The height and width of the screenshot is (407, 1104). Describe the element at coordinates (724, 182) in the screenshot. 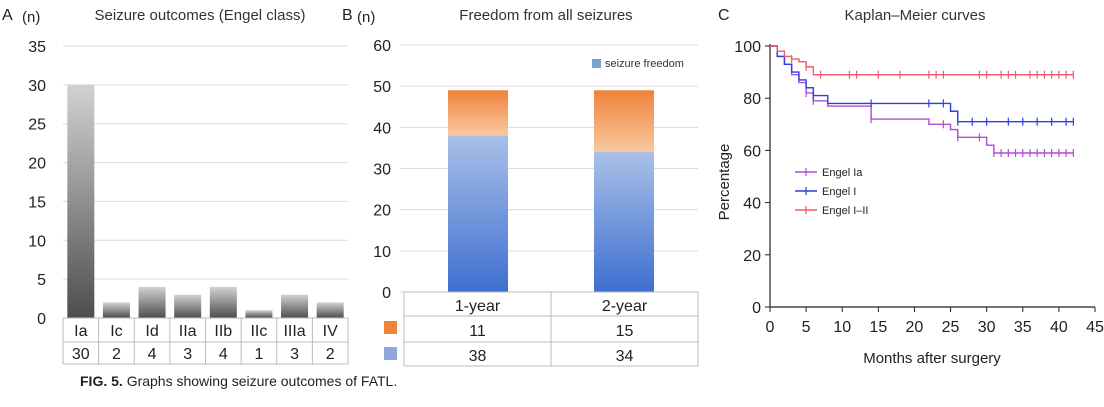

I see `panel-c-ylabel: Percentage` at that location.